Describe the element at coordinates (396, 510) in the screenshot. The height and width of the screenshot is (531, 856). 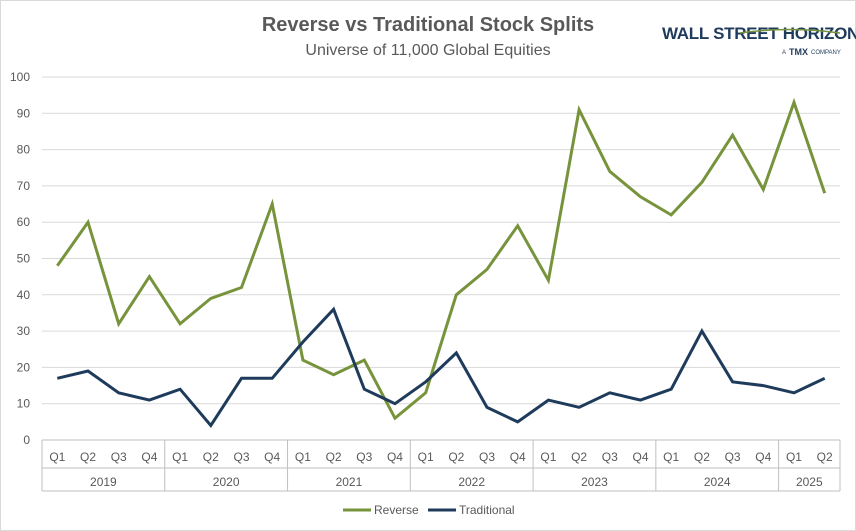
I see `legend-label-reverse: Reverse` at that location.